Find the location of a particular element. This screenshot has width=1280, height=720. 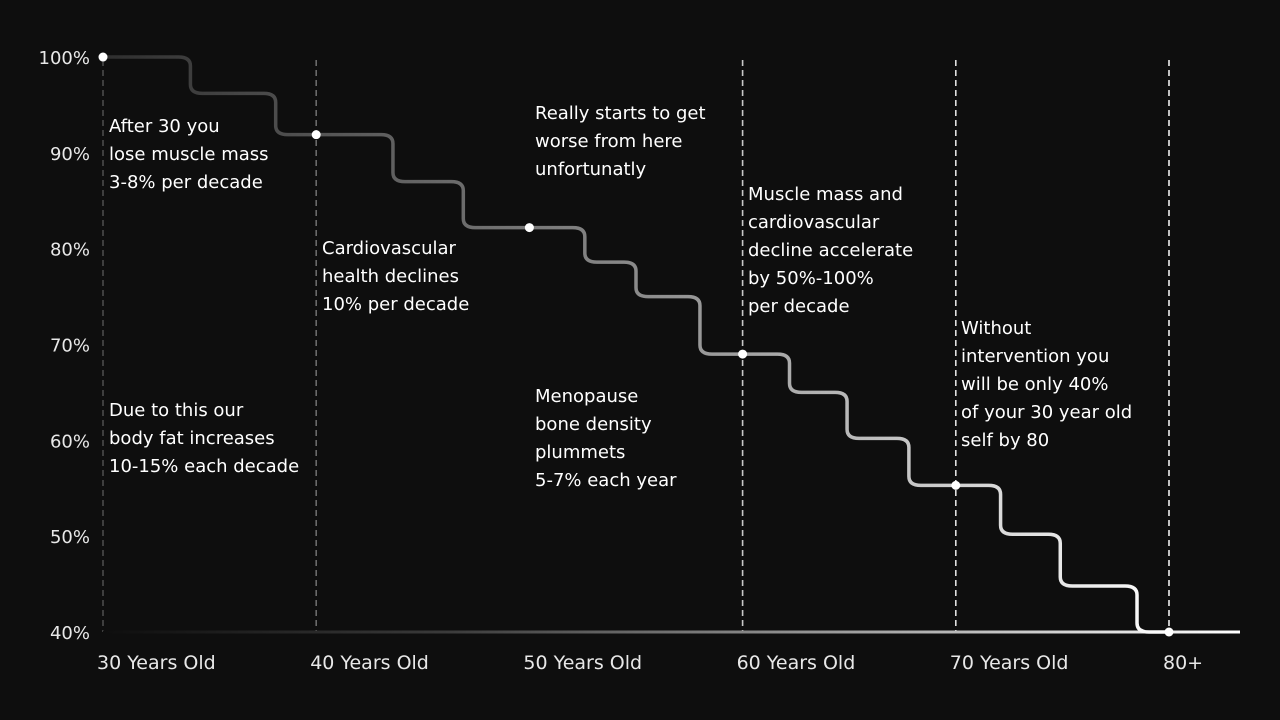

annotation-line: 10% per decade is located at coordinates (396, 304).